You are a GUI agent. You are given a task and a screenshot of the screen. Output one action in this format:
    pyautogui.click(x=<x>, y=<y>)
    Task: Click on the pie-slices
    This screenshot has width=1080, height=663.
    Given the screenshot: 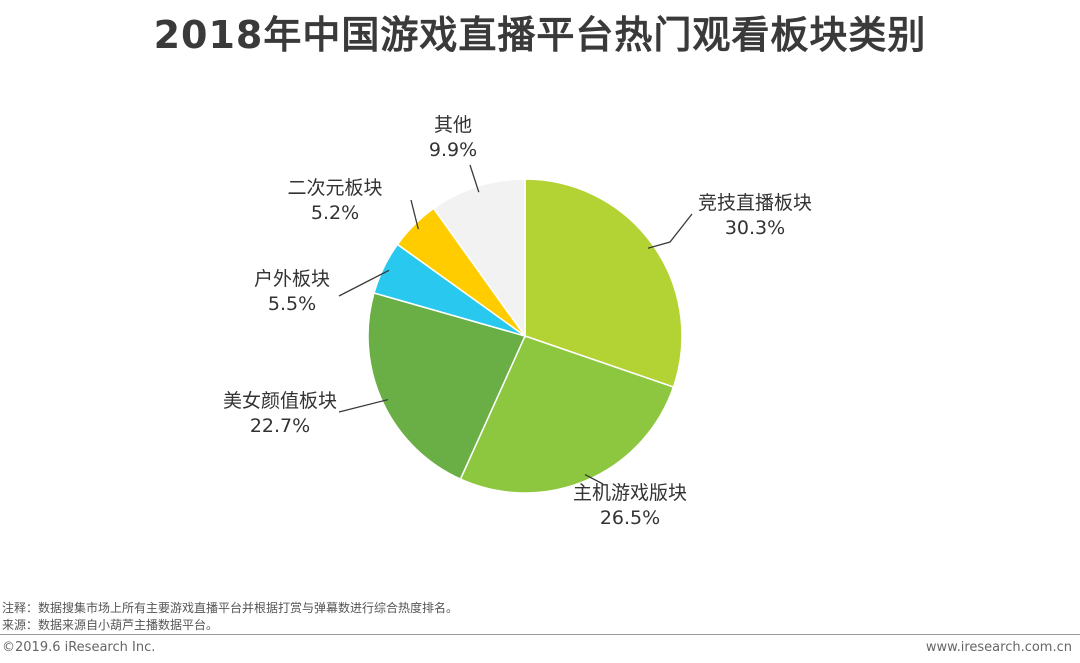 What is the action you would take?
    pyautogui.click(x=525, y=336)
    